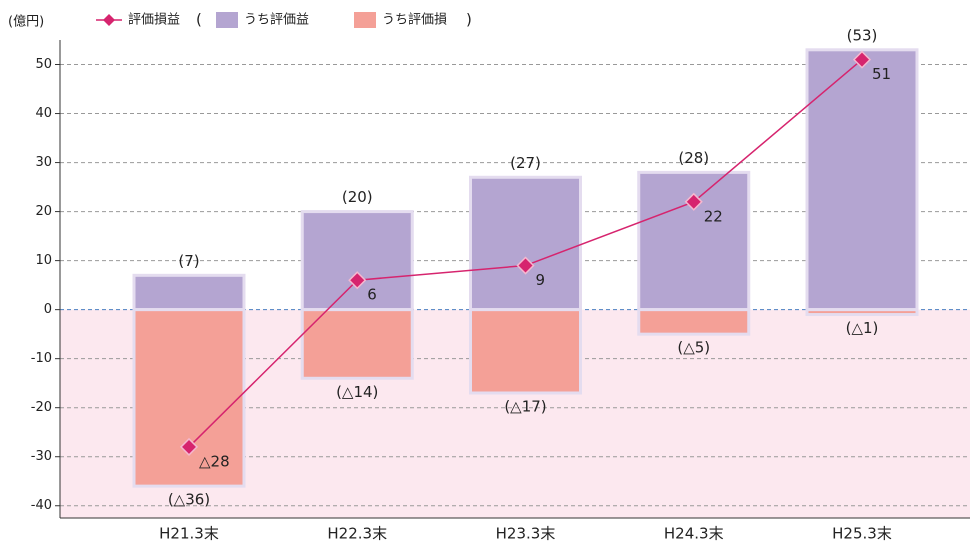 The image size is (971, 544). I want to click on x-tick-label: H25.3末, so click(862, 534).